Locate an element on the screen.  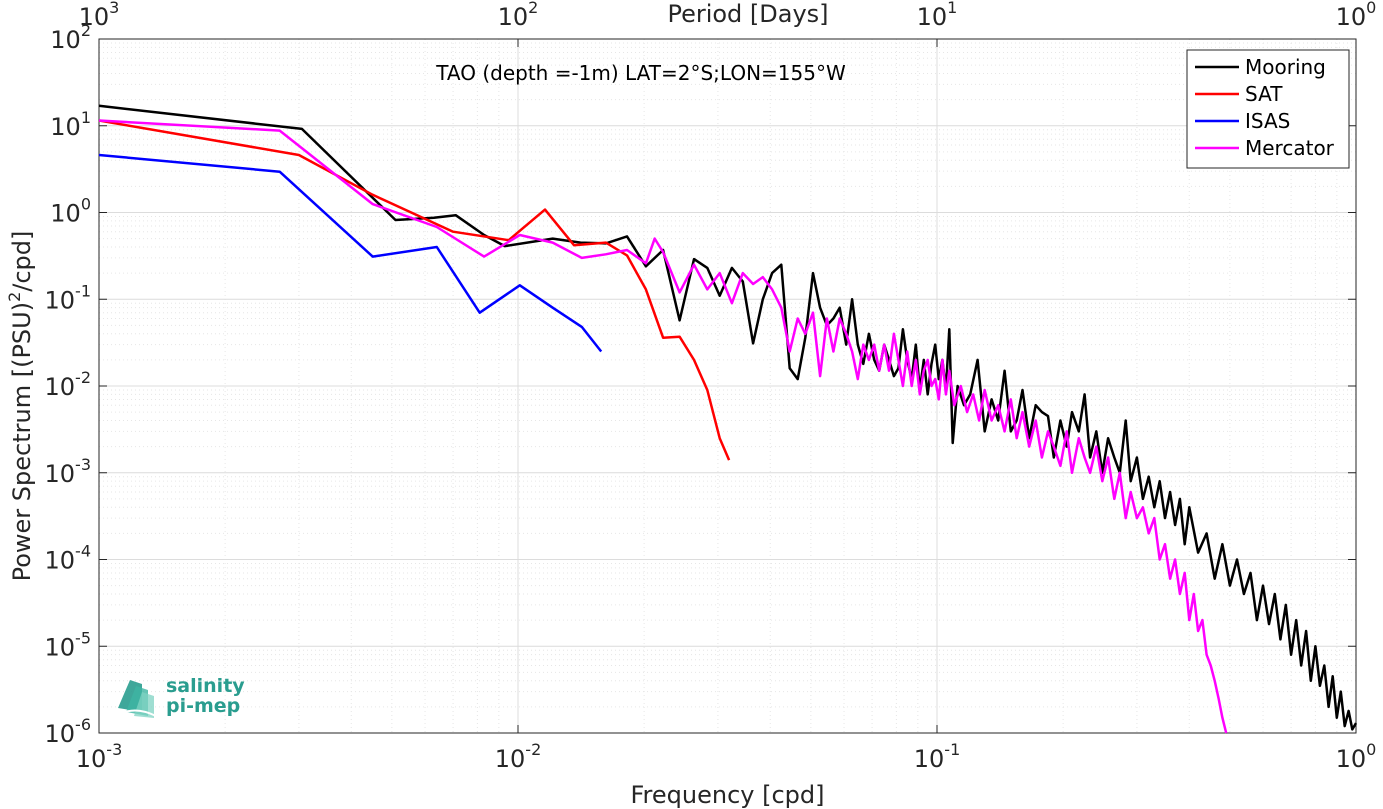
x-tick-label: 10⁻³ is located at coordinates (99, 756).